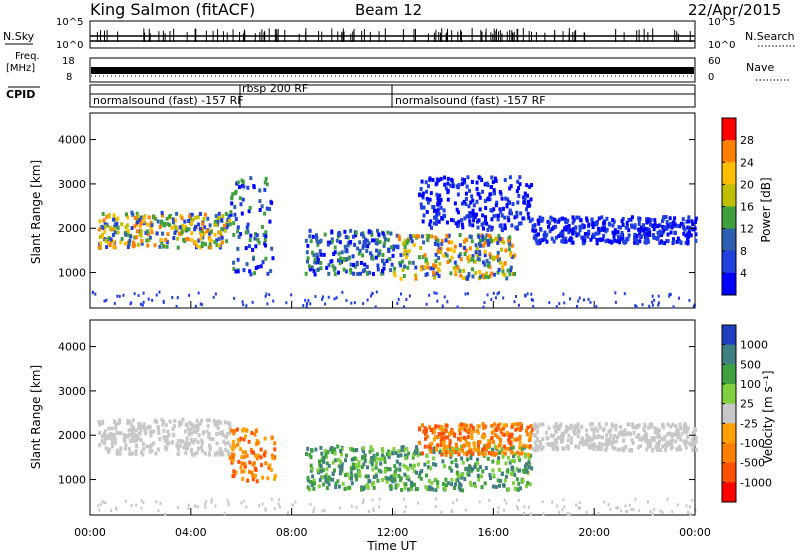  Describe the element at coordinates (734, 10) in the screenshot. I see `date-title: 22/Apr/2015` at that location.